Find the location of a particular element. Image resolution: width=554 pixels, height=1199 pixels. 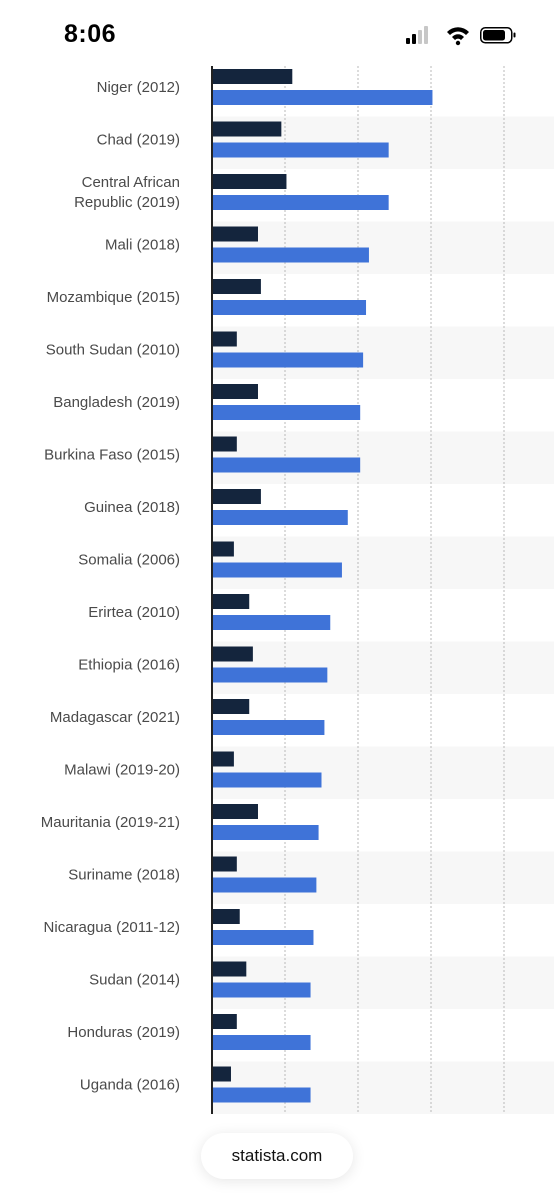

category-label: Nicaragua (2011-12) is located at coordinates (112, 927).